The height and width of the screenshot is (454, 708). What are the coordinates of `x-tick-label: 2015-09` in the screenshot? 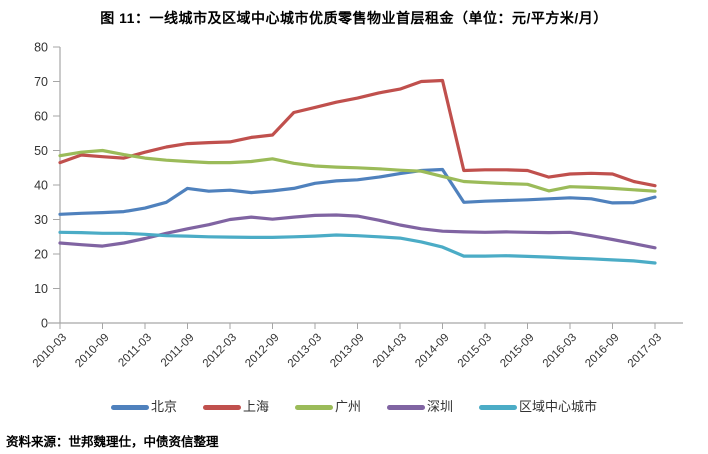 It's located at (517, 351).